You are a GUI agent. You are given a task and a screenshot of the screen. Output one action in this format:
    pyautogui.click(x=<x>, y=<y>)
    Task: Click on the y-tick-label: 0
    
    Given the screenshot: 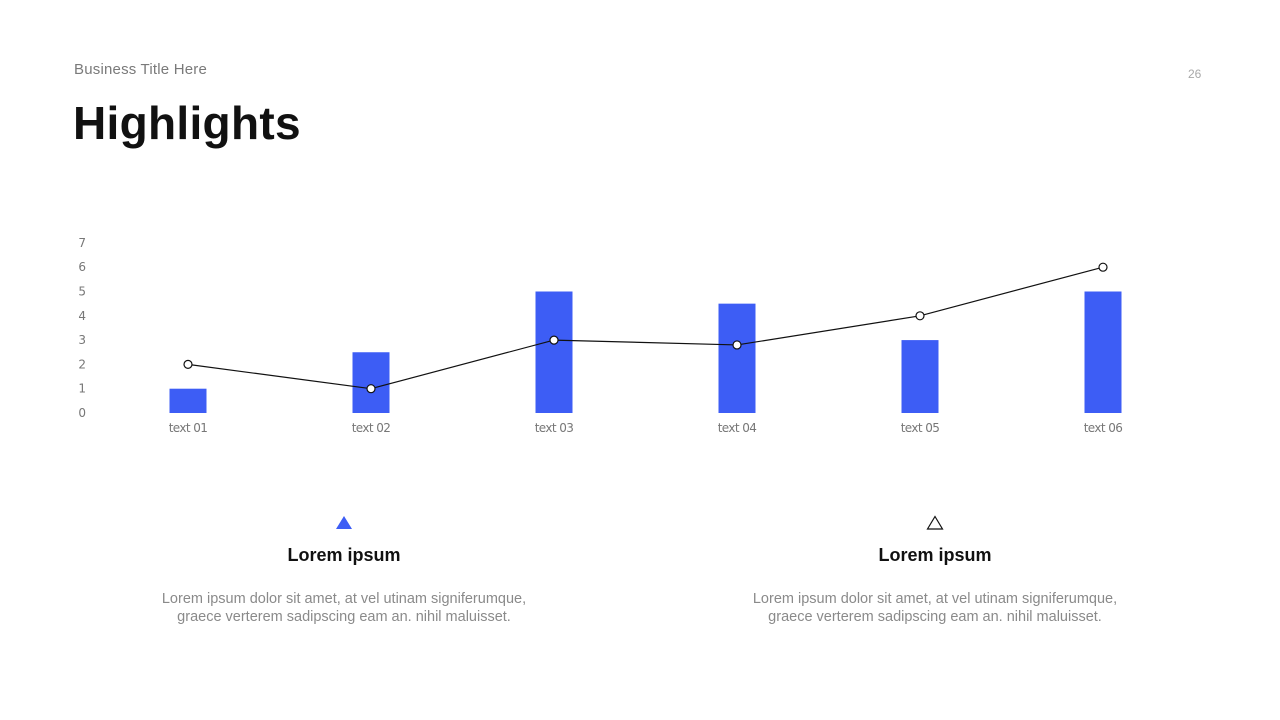 What is the action you would take?
    pyautogui.click(x=82, y=413)
    